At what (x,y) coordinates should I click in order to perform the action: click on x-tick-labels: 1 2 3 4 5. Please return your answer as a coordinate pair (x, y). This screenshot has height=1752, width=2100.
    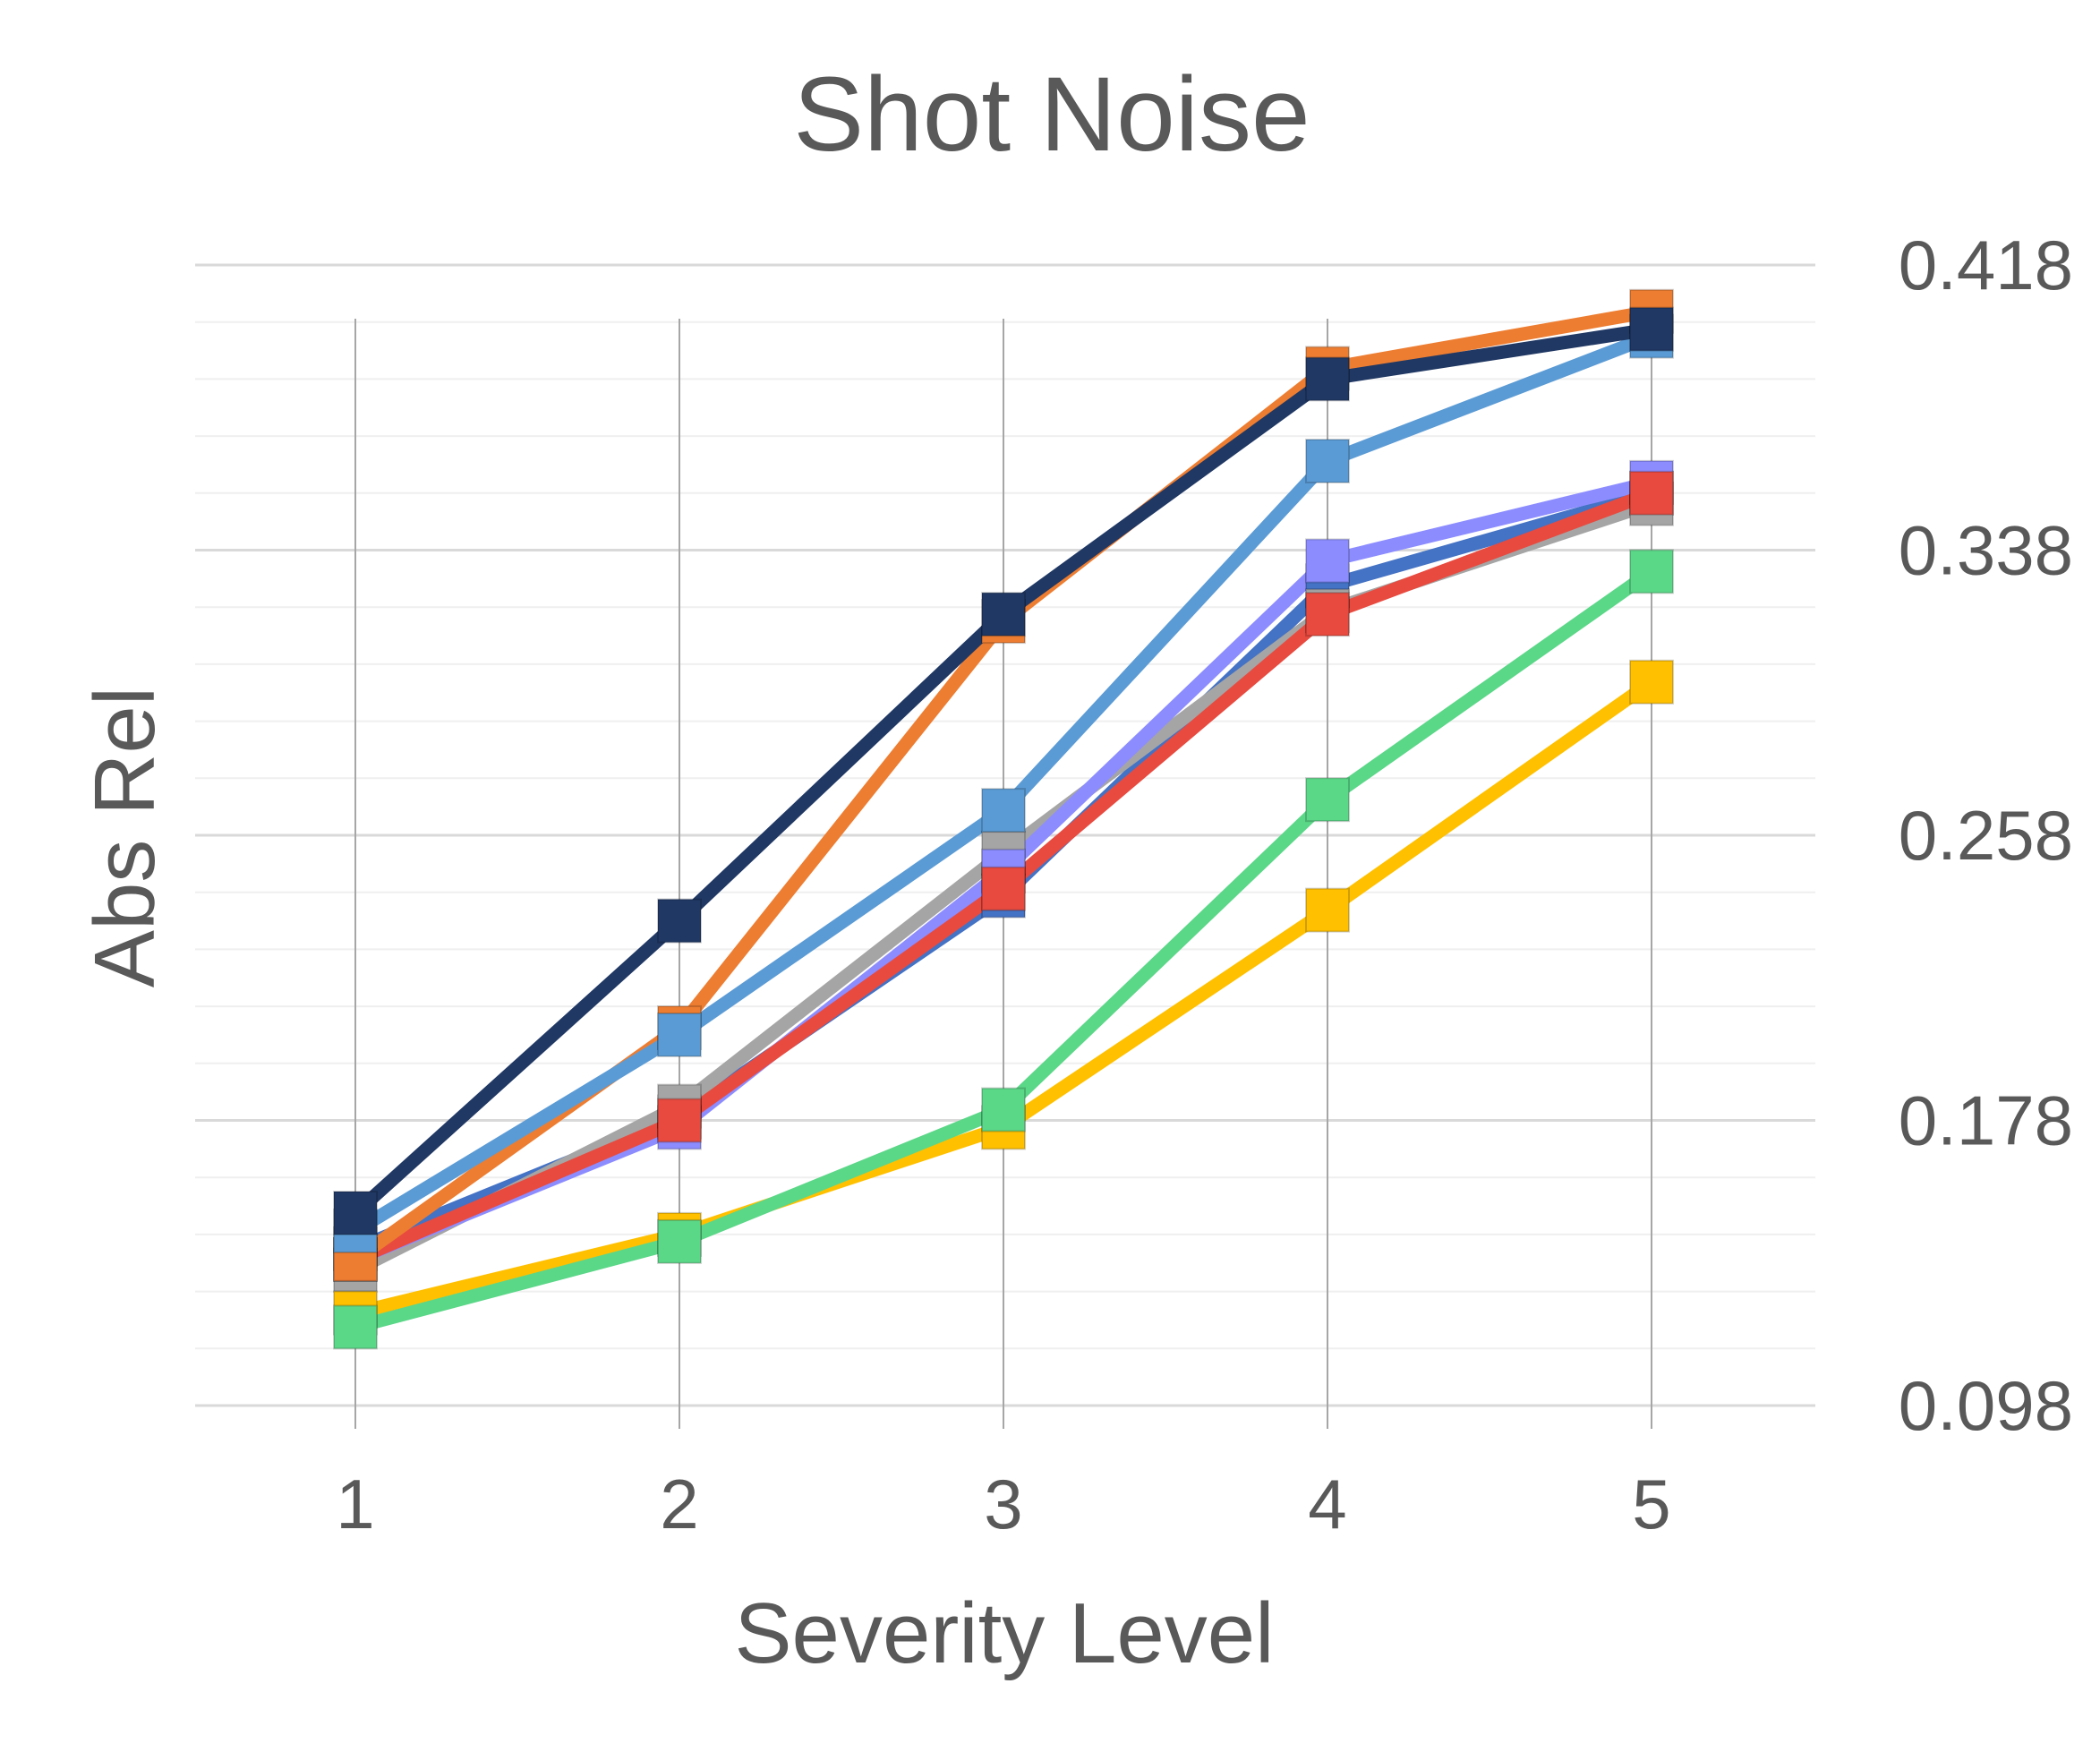
    Looking at the image, I should click on (1003, 1504).